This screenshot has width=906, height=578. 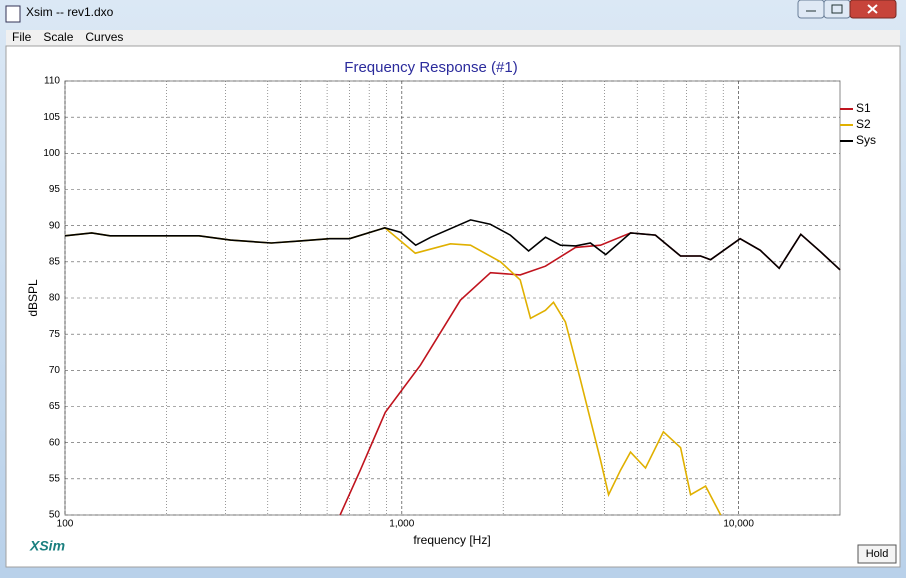 What do you see at coordinates (52, 81) in the screenshot?
I see `y-tick-label: 110` at bounding box center [52, 81].